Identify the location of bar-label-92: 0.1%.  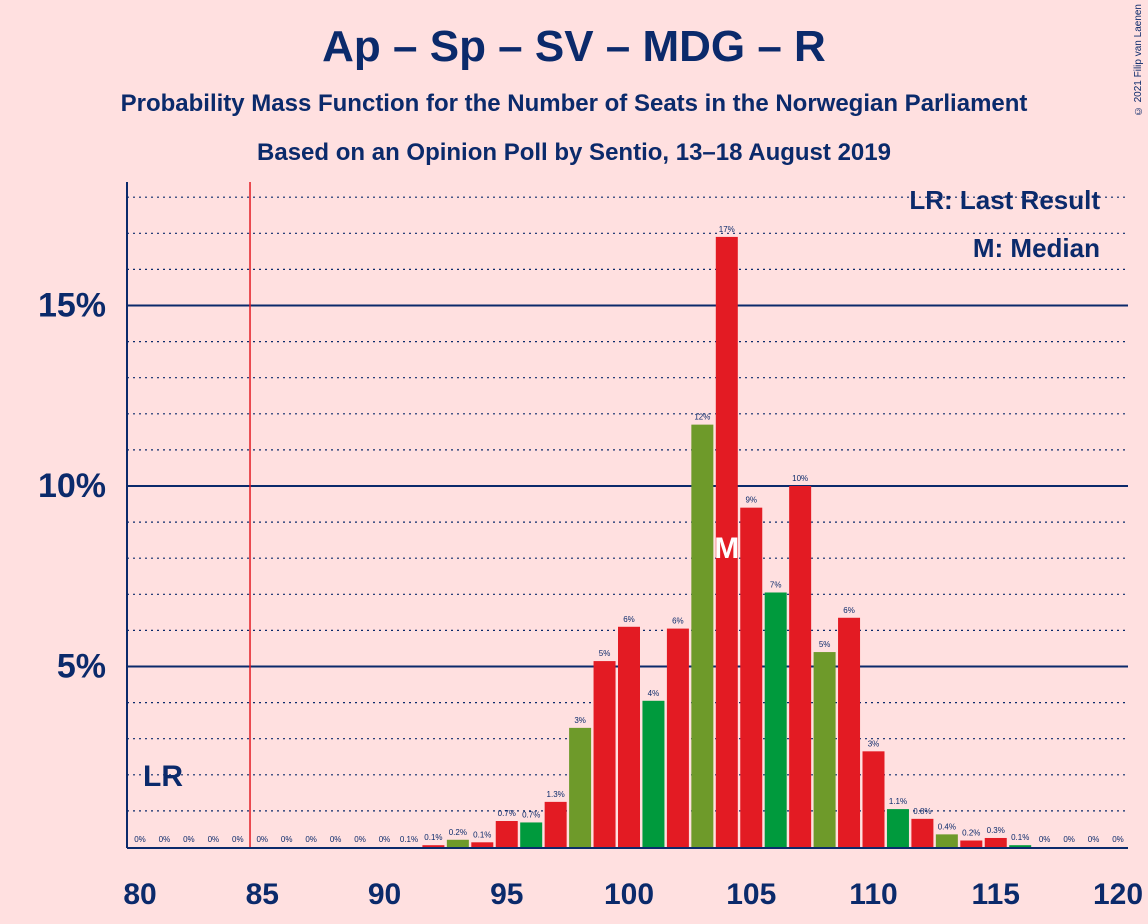
(433, 837).